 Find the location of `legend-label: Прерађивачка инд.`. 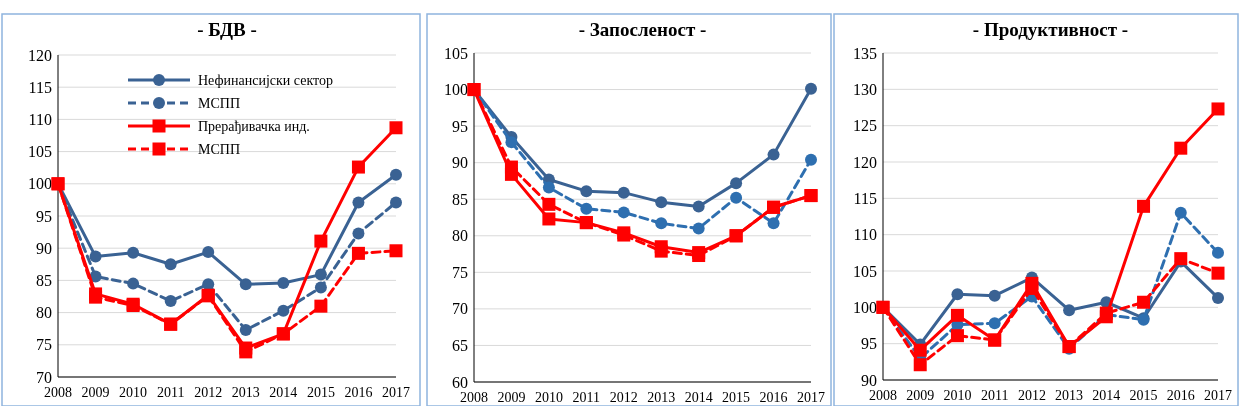

legend-label: Прерађивачка инд. is located at coordinates (254, 126).